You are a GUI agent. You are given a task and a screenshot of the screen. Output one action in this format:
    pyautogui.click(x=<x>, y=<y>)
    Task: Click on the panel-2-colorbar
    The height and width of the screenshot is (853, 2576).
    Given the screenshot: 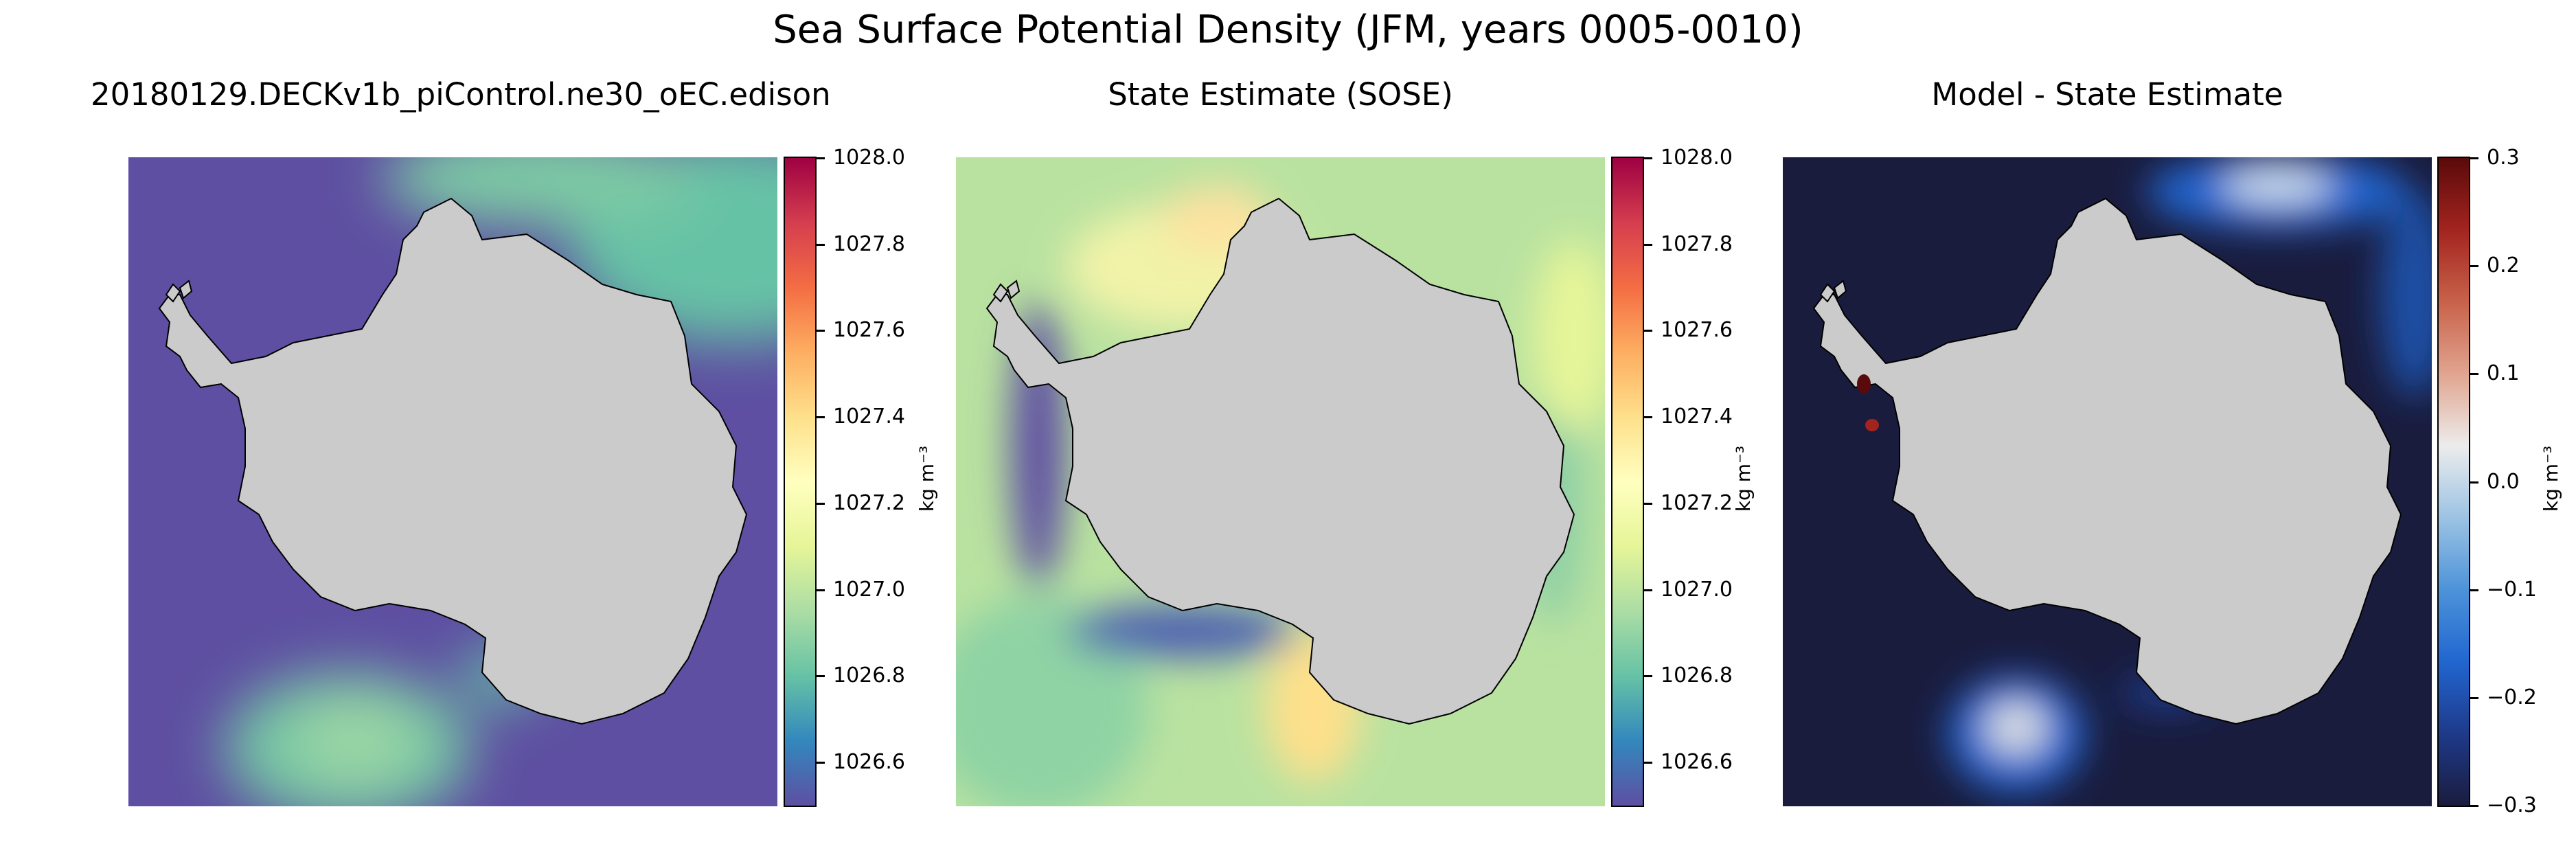 What is the action you would take?
    pyautogui.click(x=1627, y=482)
    